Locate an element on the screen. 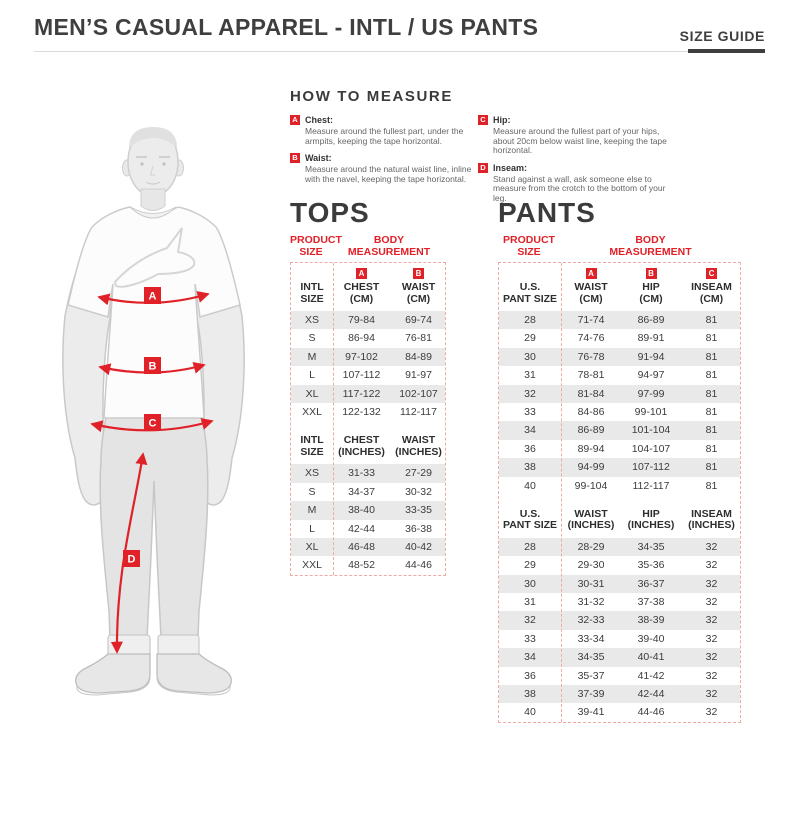 This screenshot has height=817, width=800. table-cell: 38-40 is located at coordinates (361, 510).